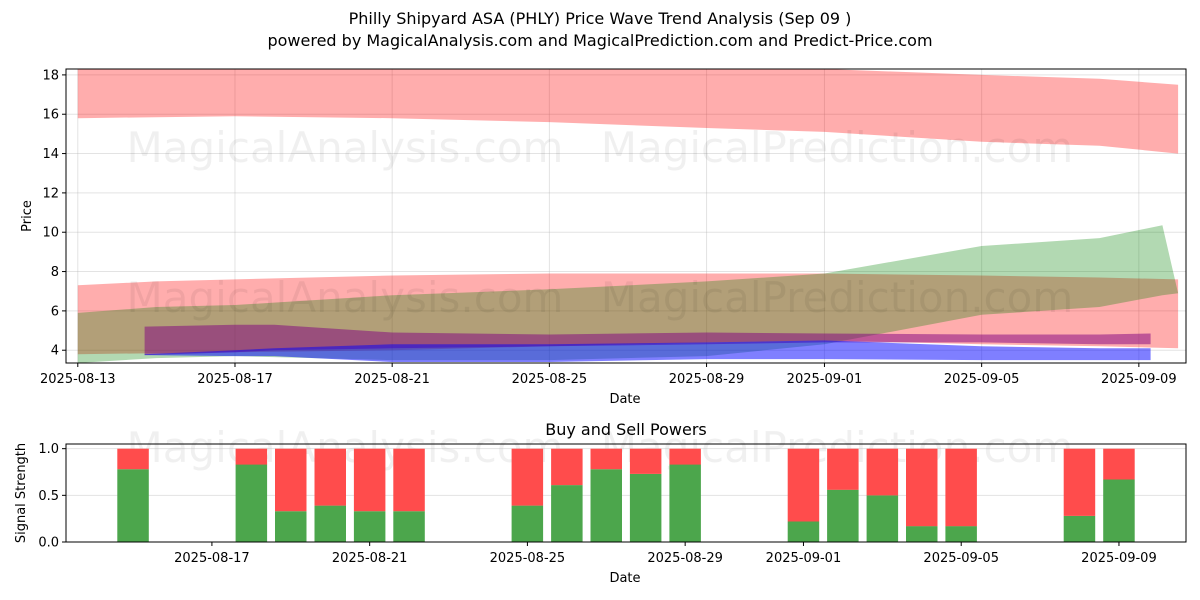  What do you see at coordinates (48, 449) in the screenshot?
I see `signal-y-tick-label-2: 1.0` at bounding box center [48, 449].